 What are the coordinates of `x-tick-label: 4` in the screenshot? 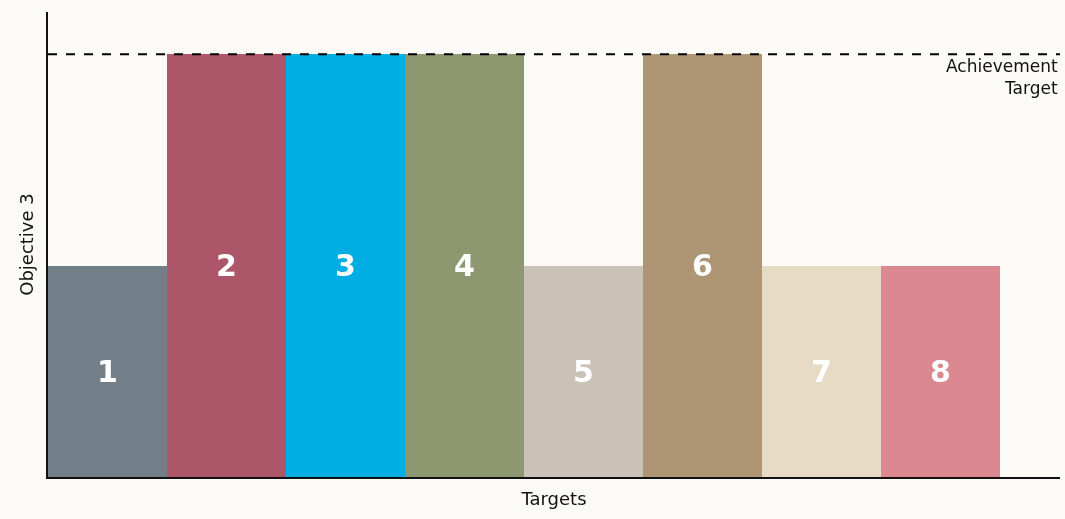 It's located at (464, 265).